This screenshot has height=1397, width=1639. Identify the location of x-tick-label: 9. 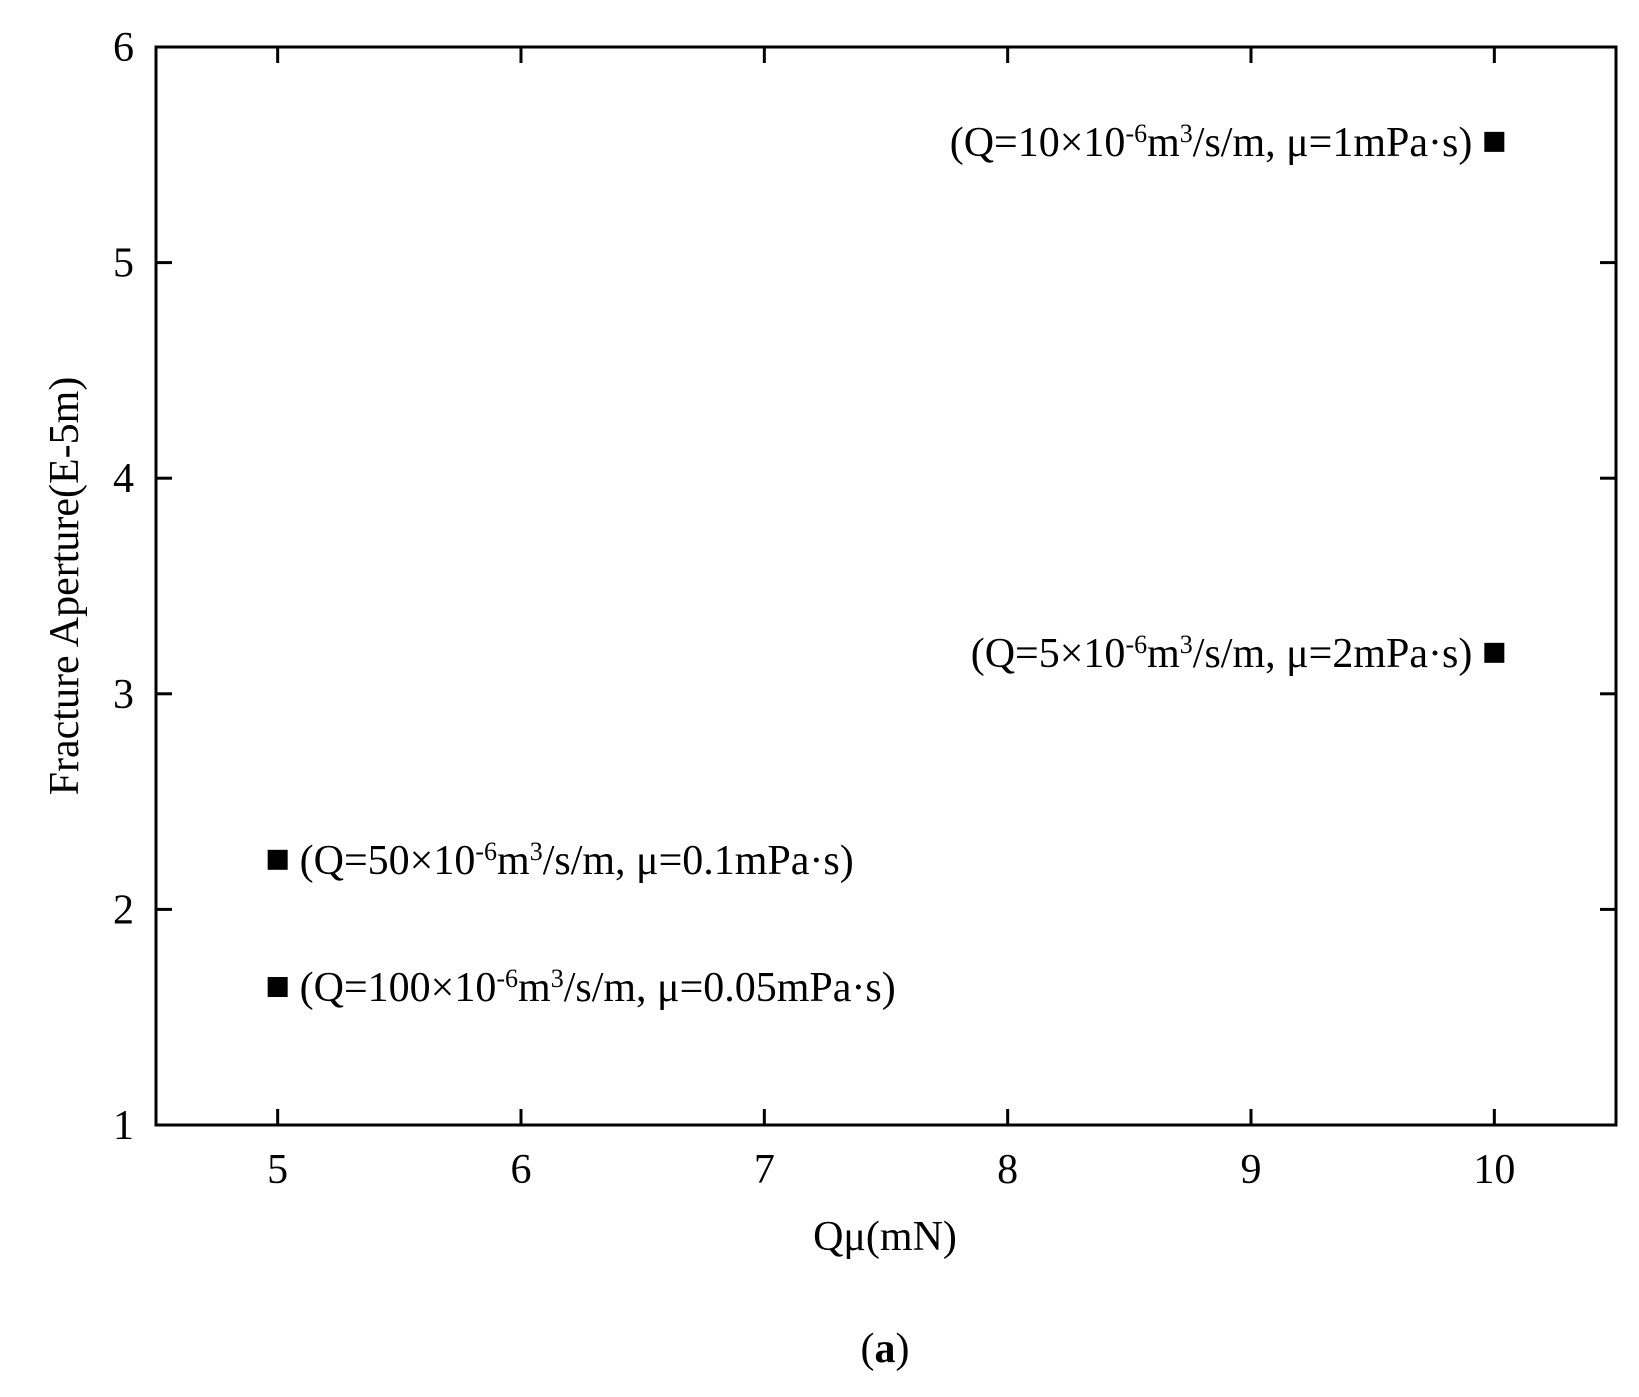
(1251, 1170).